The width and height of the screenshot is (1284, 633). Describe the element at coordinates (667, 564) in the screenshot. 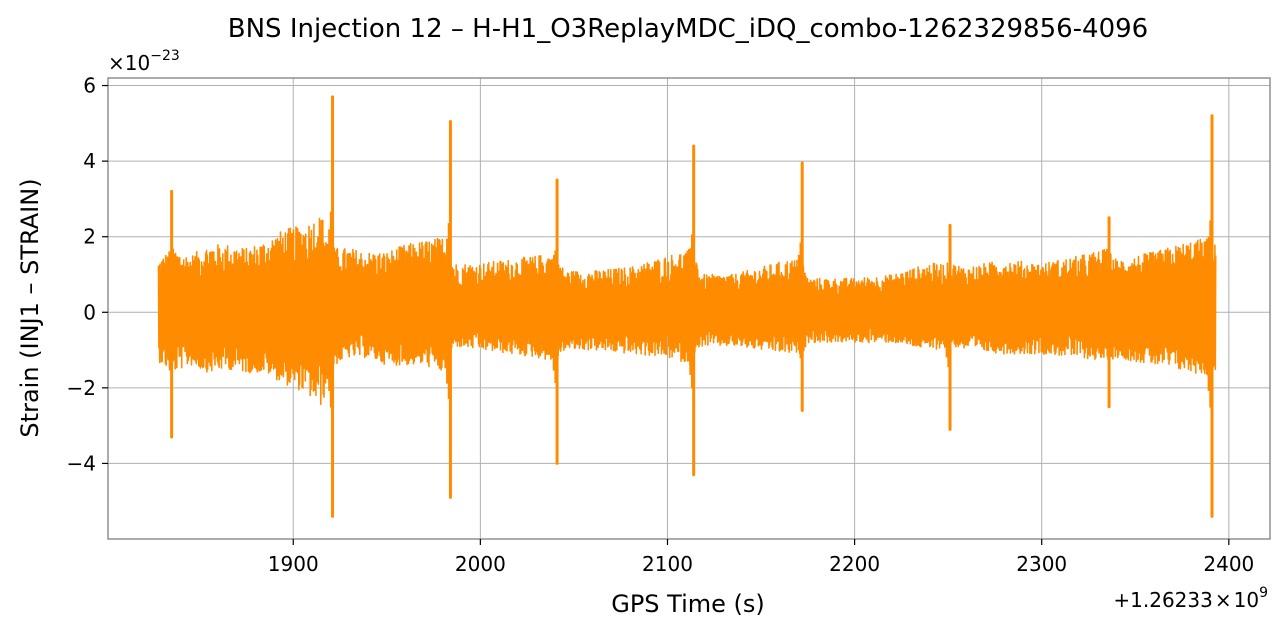

I see `x-tick-label: 2100` at that location.